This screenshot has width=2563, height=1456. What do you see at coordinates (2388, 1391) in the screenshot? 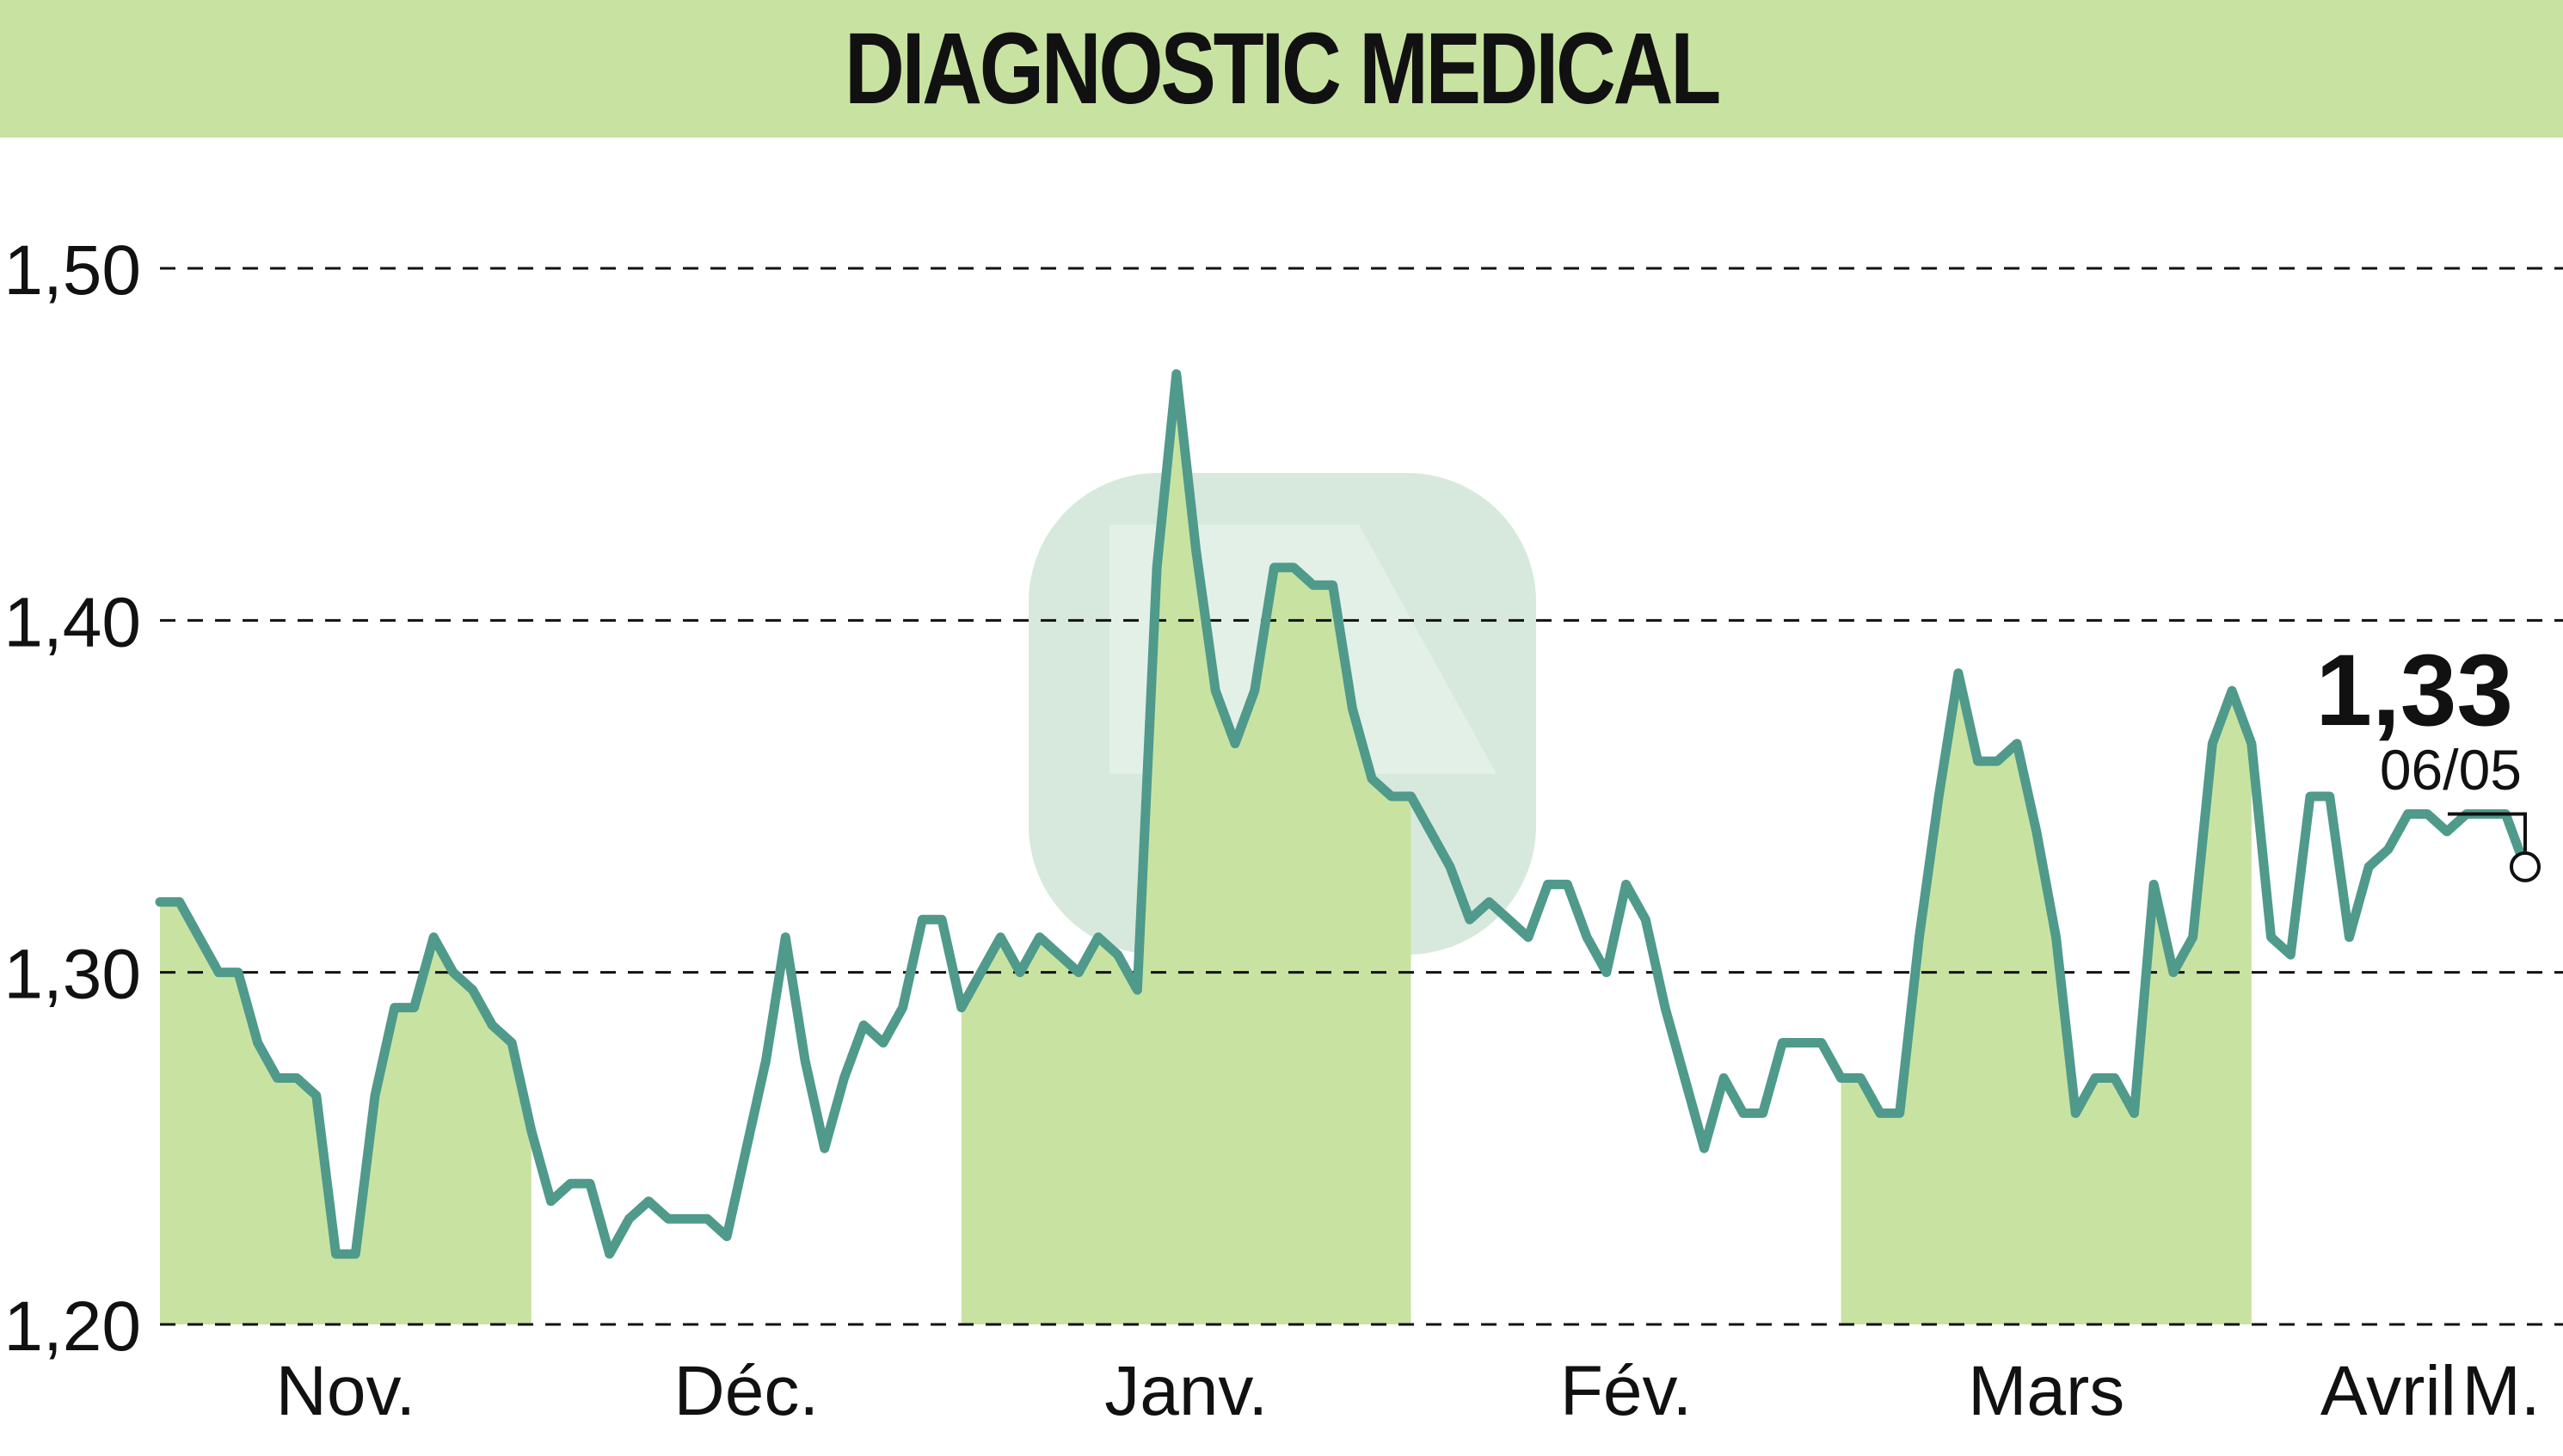
I see `x-tick-label: Avril` at bounding box center [2388, 1391].